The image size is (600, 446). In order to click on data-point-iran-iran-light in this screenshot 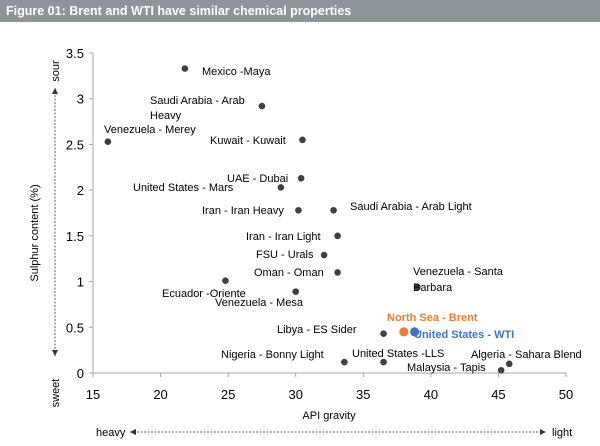, I will do `click(337, 236)`.